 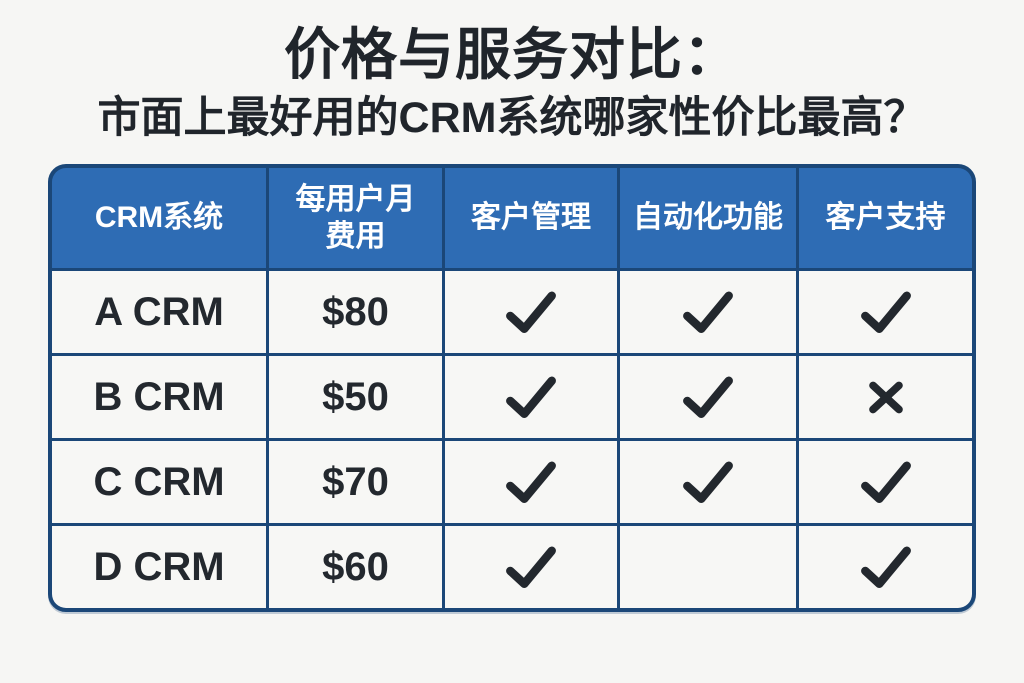 What do you see at coordinates (159, 312) in the screenshot?
I see `crm-name-cell: A CRM` at bounding box center [159, 312].